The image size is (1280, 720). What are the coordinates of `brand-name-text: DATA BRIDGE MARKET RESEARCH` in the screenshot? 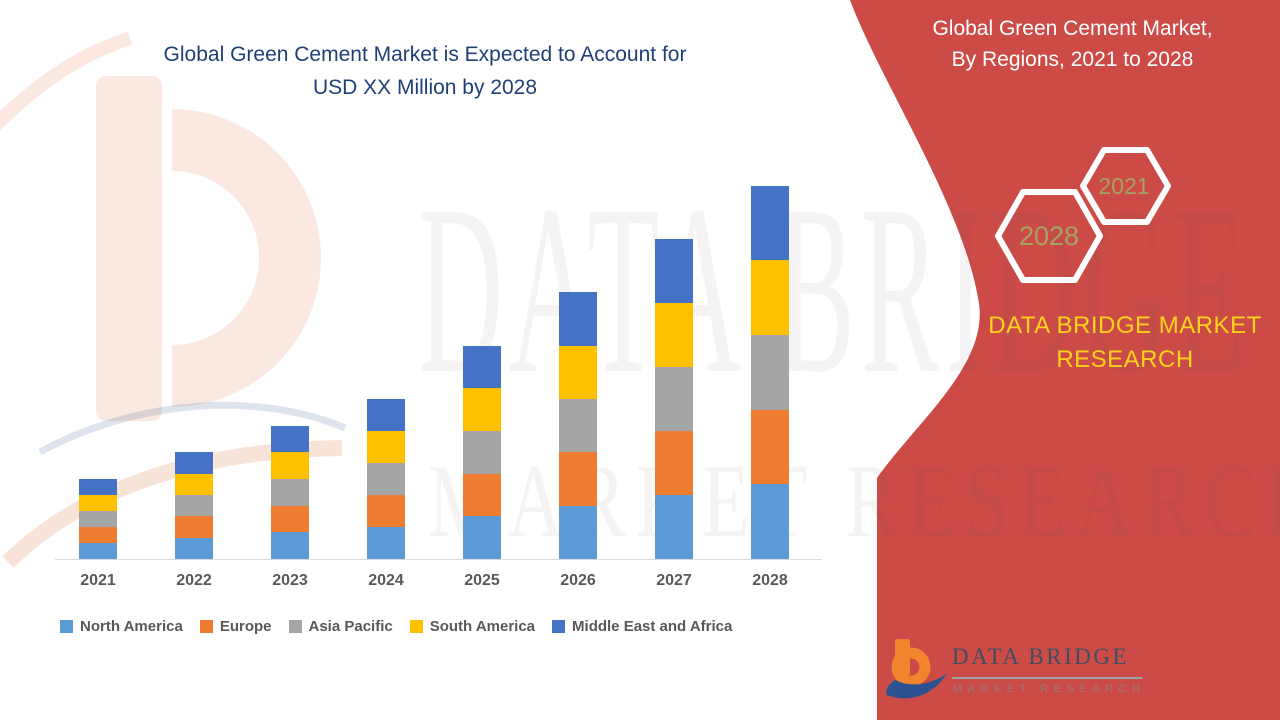 It's located at (1115, 343).